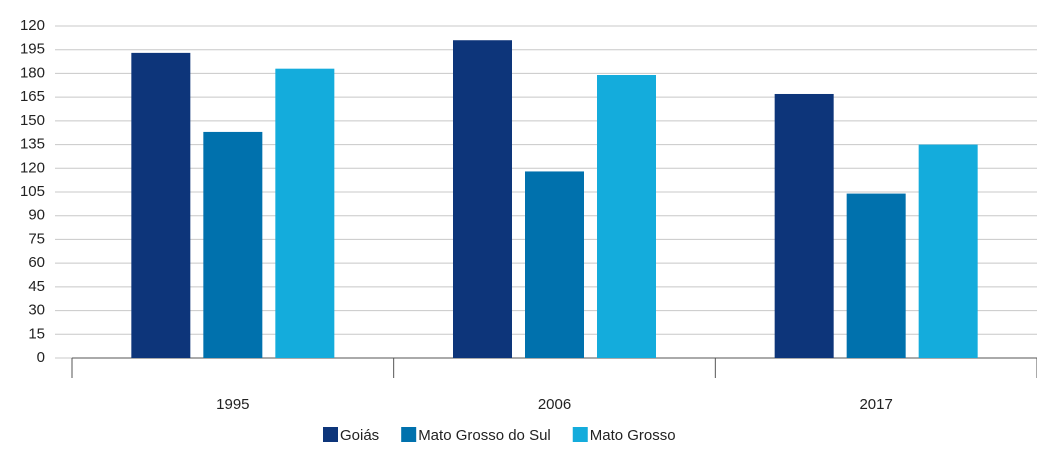 The width and height of the screenshot is (1037, 449). Describe the element at coordinates (36, 310) in the screenshot. I see `y-tick-label: 30` at that location.